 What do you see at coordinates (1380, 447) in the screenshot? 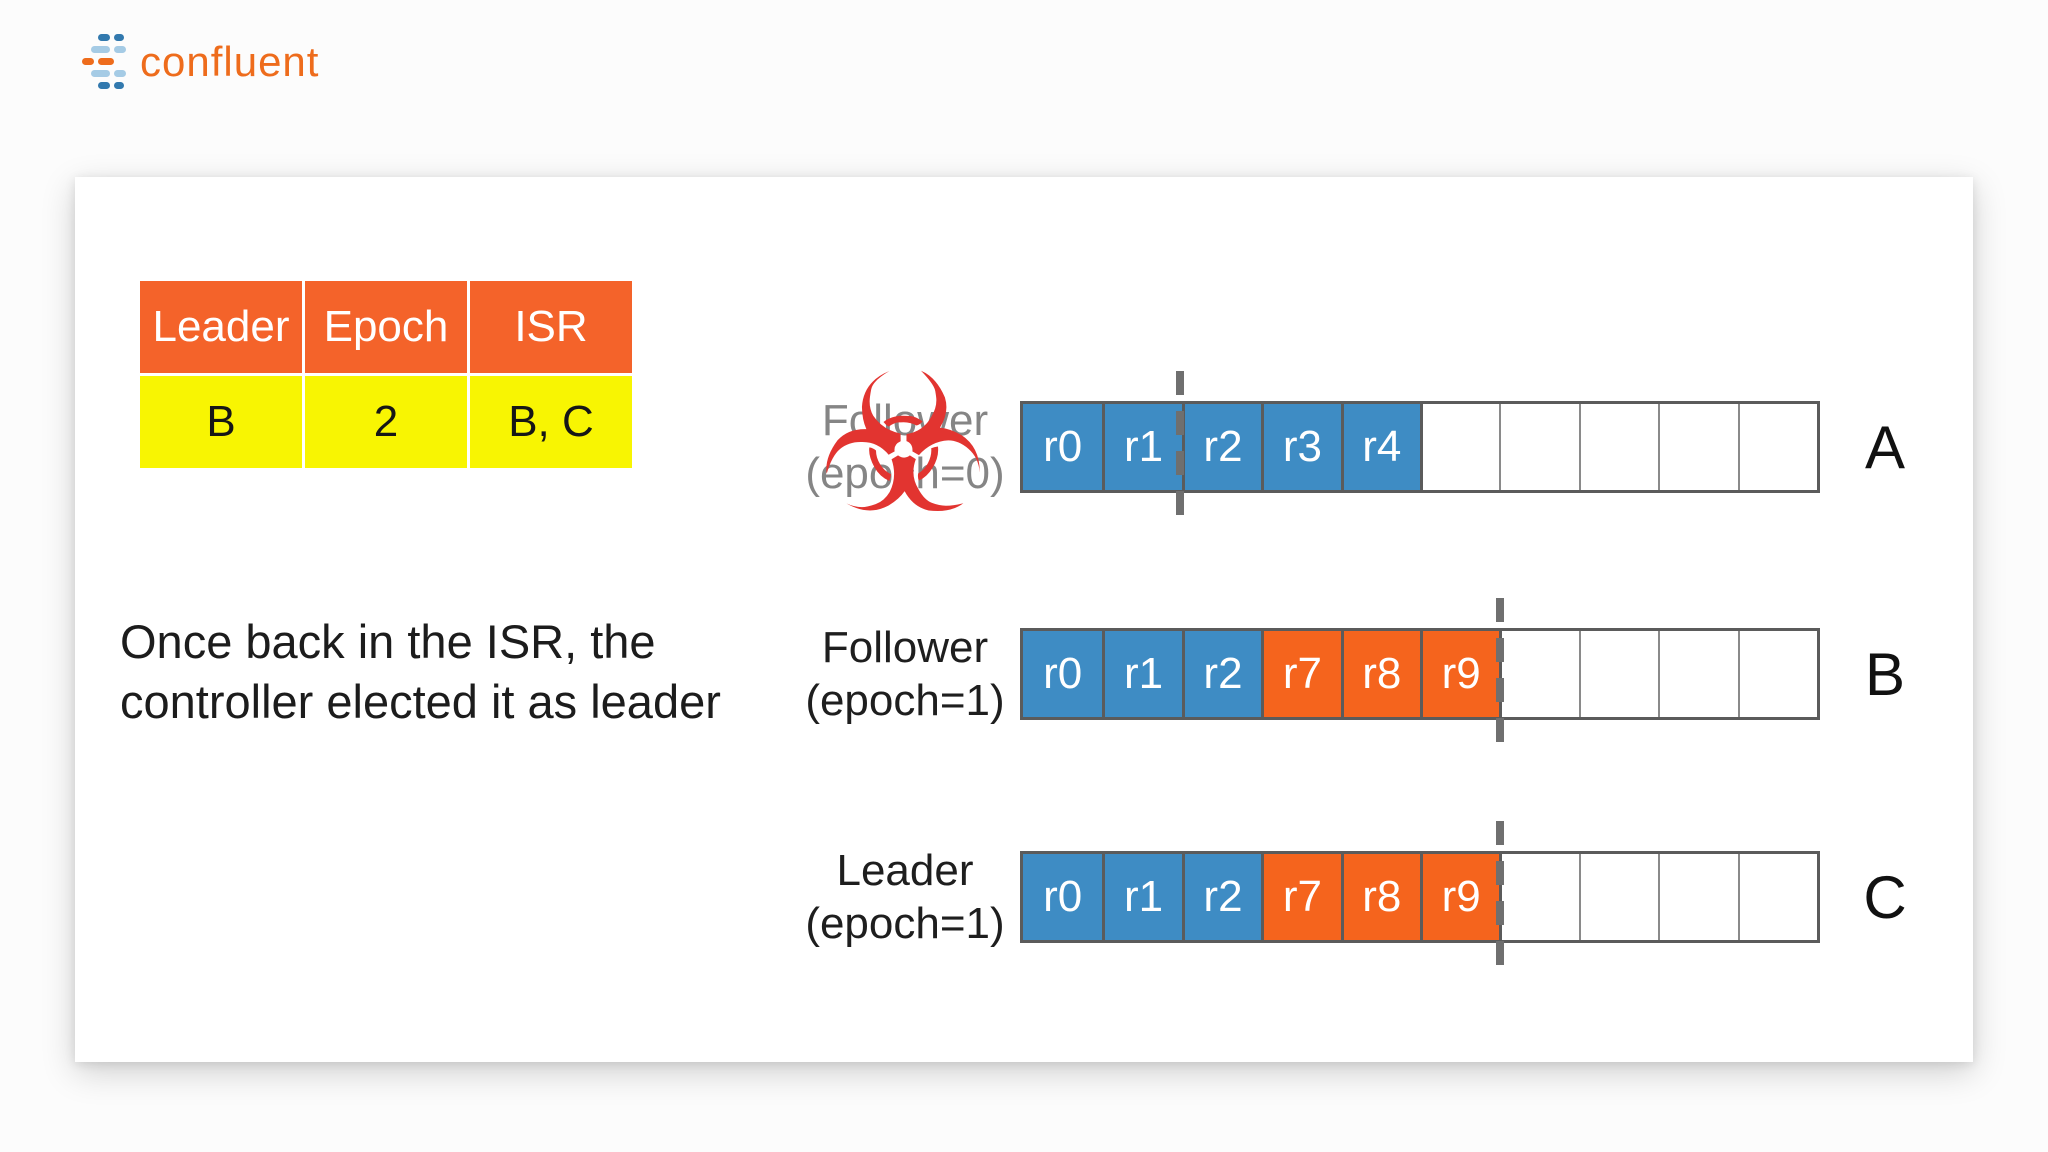
I see `log-cell: r4` at bounding box center [1380, 447].